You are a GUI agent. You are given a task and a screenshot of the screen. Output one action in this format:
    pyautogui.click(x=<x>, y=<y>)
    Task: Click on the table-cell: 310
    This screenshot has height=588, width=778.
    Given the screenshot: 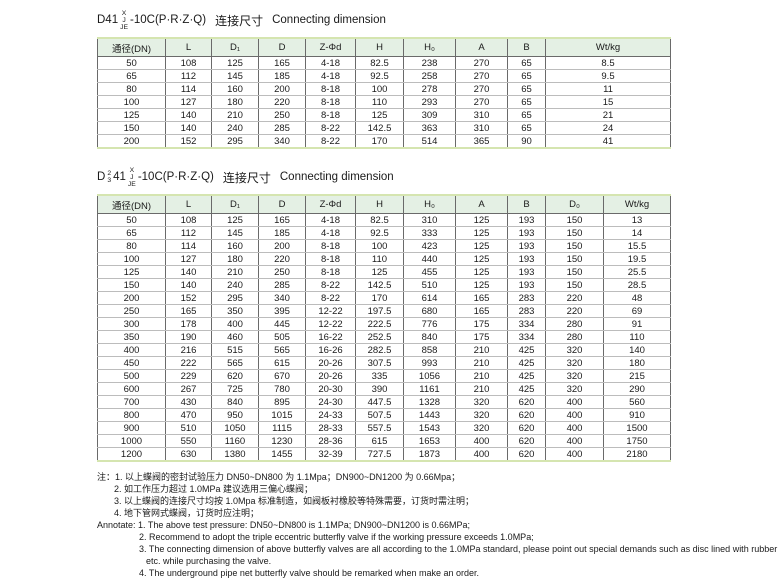 What is the action you would take?
    pyautogui.click(x=481, y=128)
    